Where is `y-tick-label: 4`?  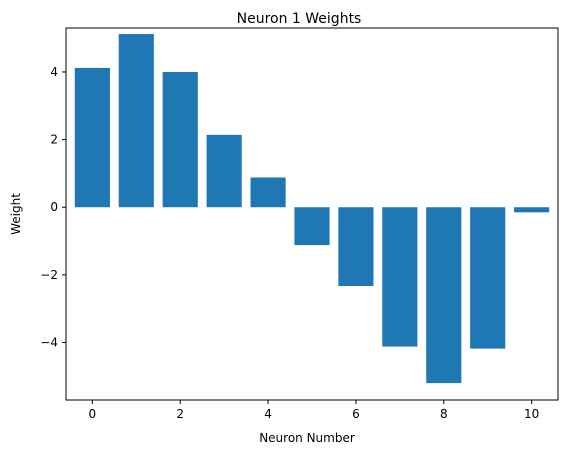 y-tick-label: 4 is located at coordinates (54, 72).